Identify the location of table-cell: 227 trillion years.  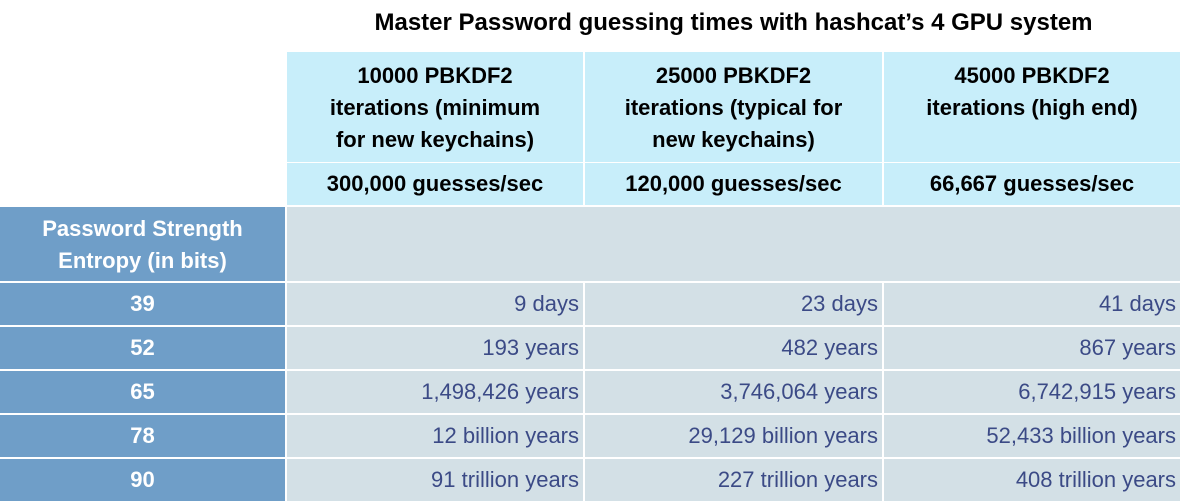
(733, 480).